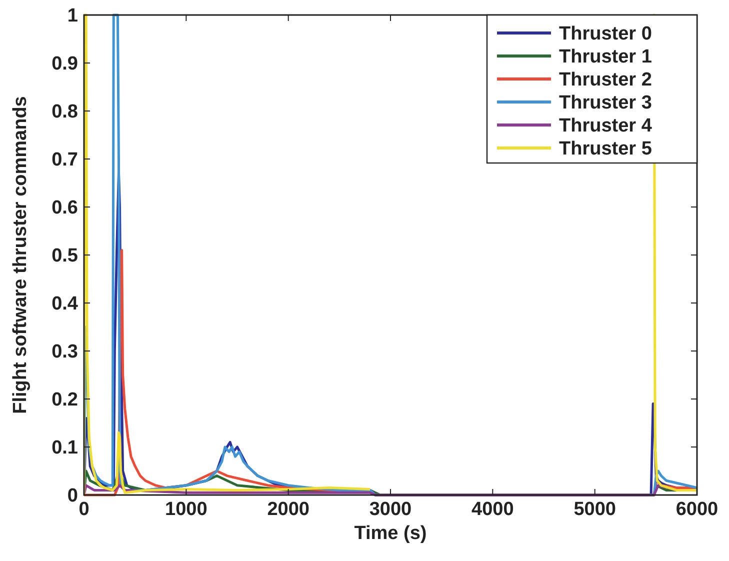 The height and width of the screenshot is (561, 729). Describe the element at coordinates (605, 103) in the screenshot. I see `legend-label: Thruster 3` at that location.